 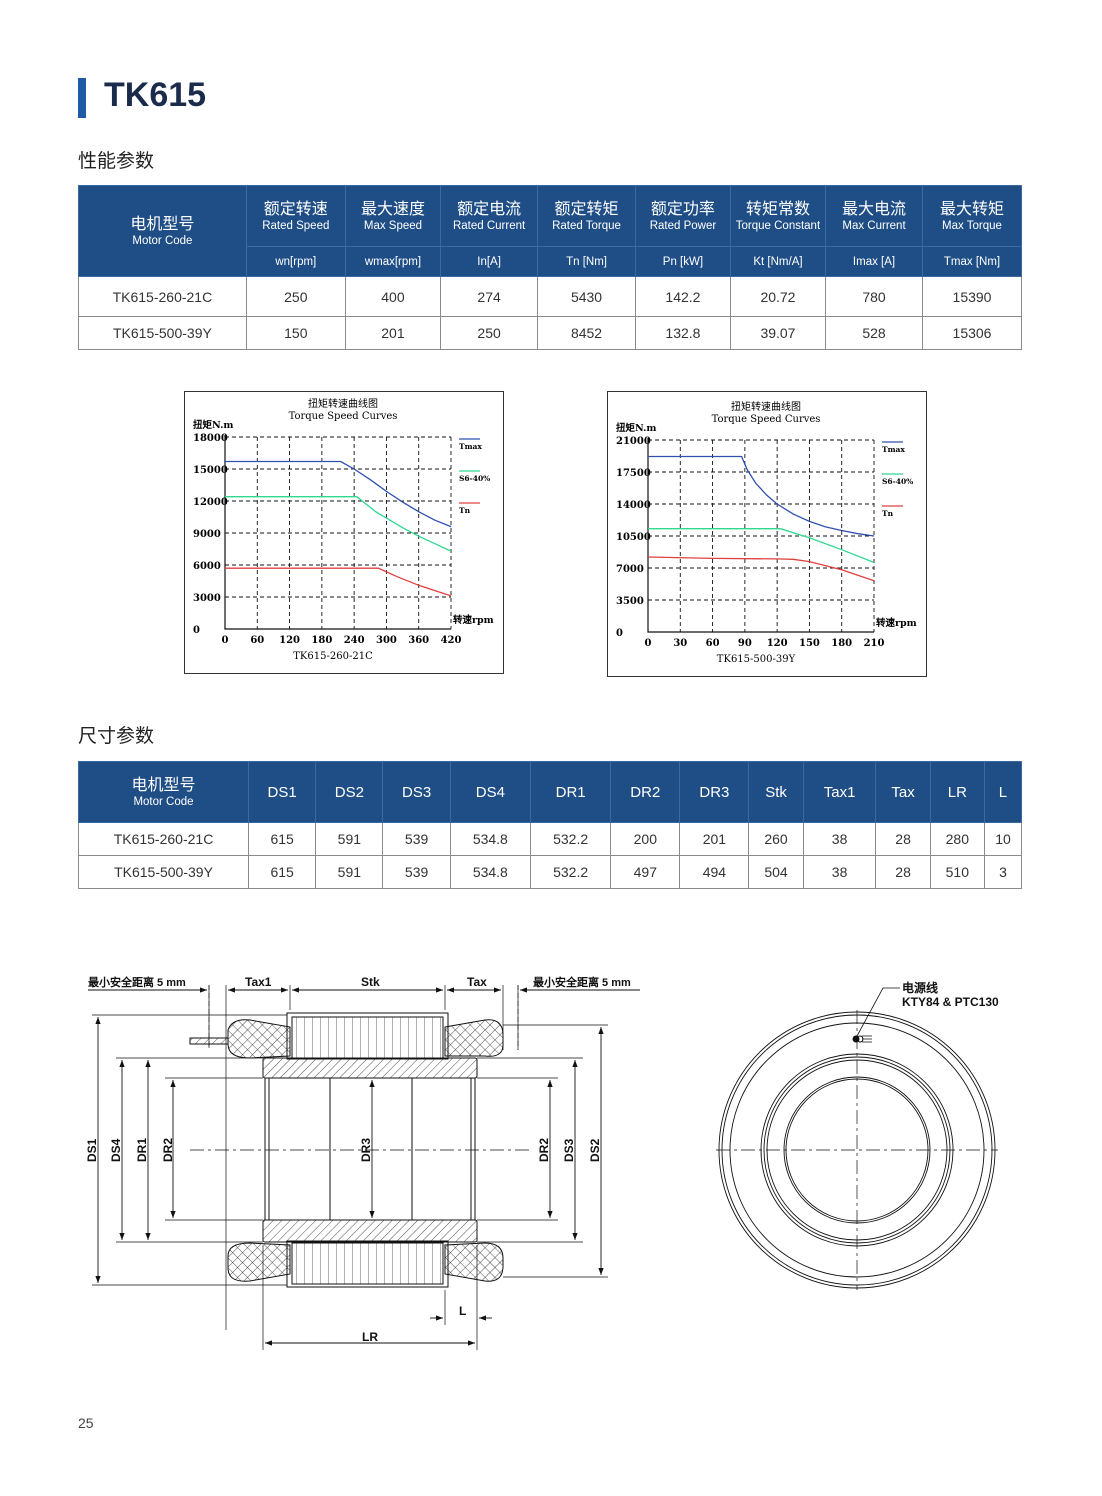 I want to click on header-cn: 最大转矩, so click(x=971, y=209).